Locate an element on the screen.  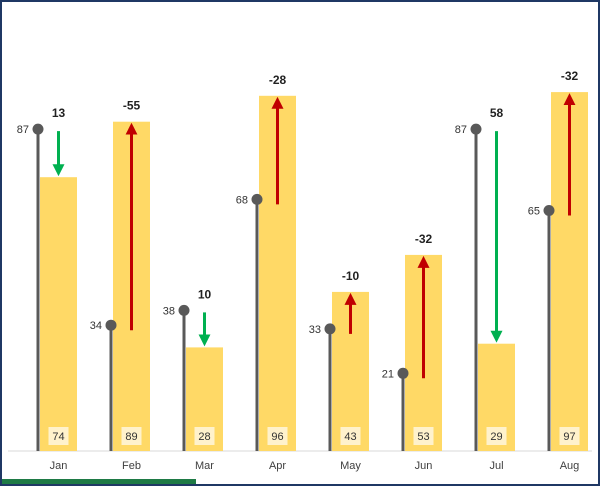
curr-value-label: 28 is located at coordinates (204, 437).